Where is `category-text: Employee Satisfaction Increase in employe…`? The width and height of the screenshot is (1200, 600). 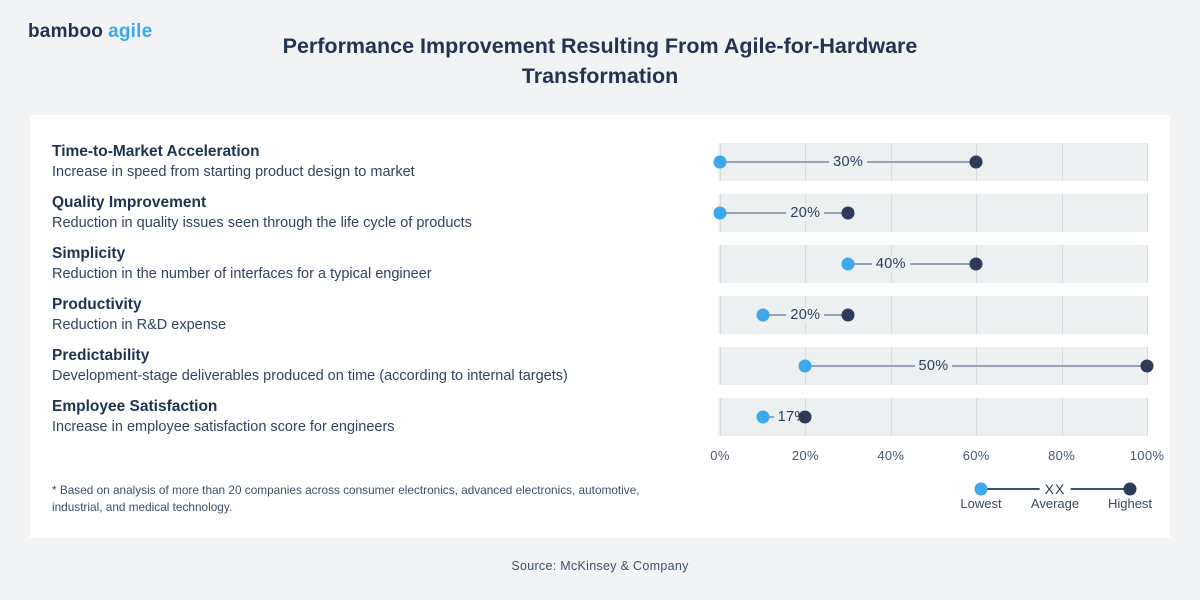 category-text: Employee Satisfaction Increase in employe… is located at coordinates (377, 416).